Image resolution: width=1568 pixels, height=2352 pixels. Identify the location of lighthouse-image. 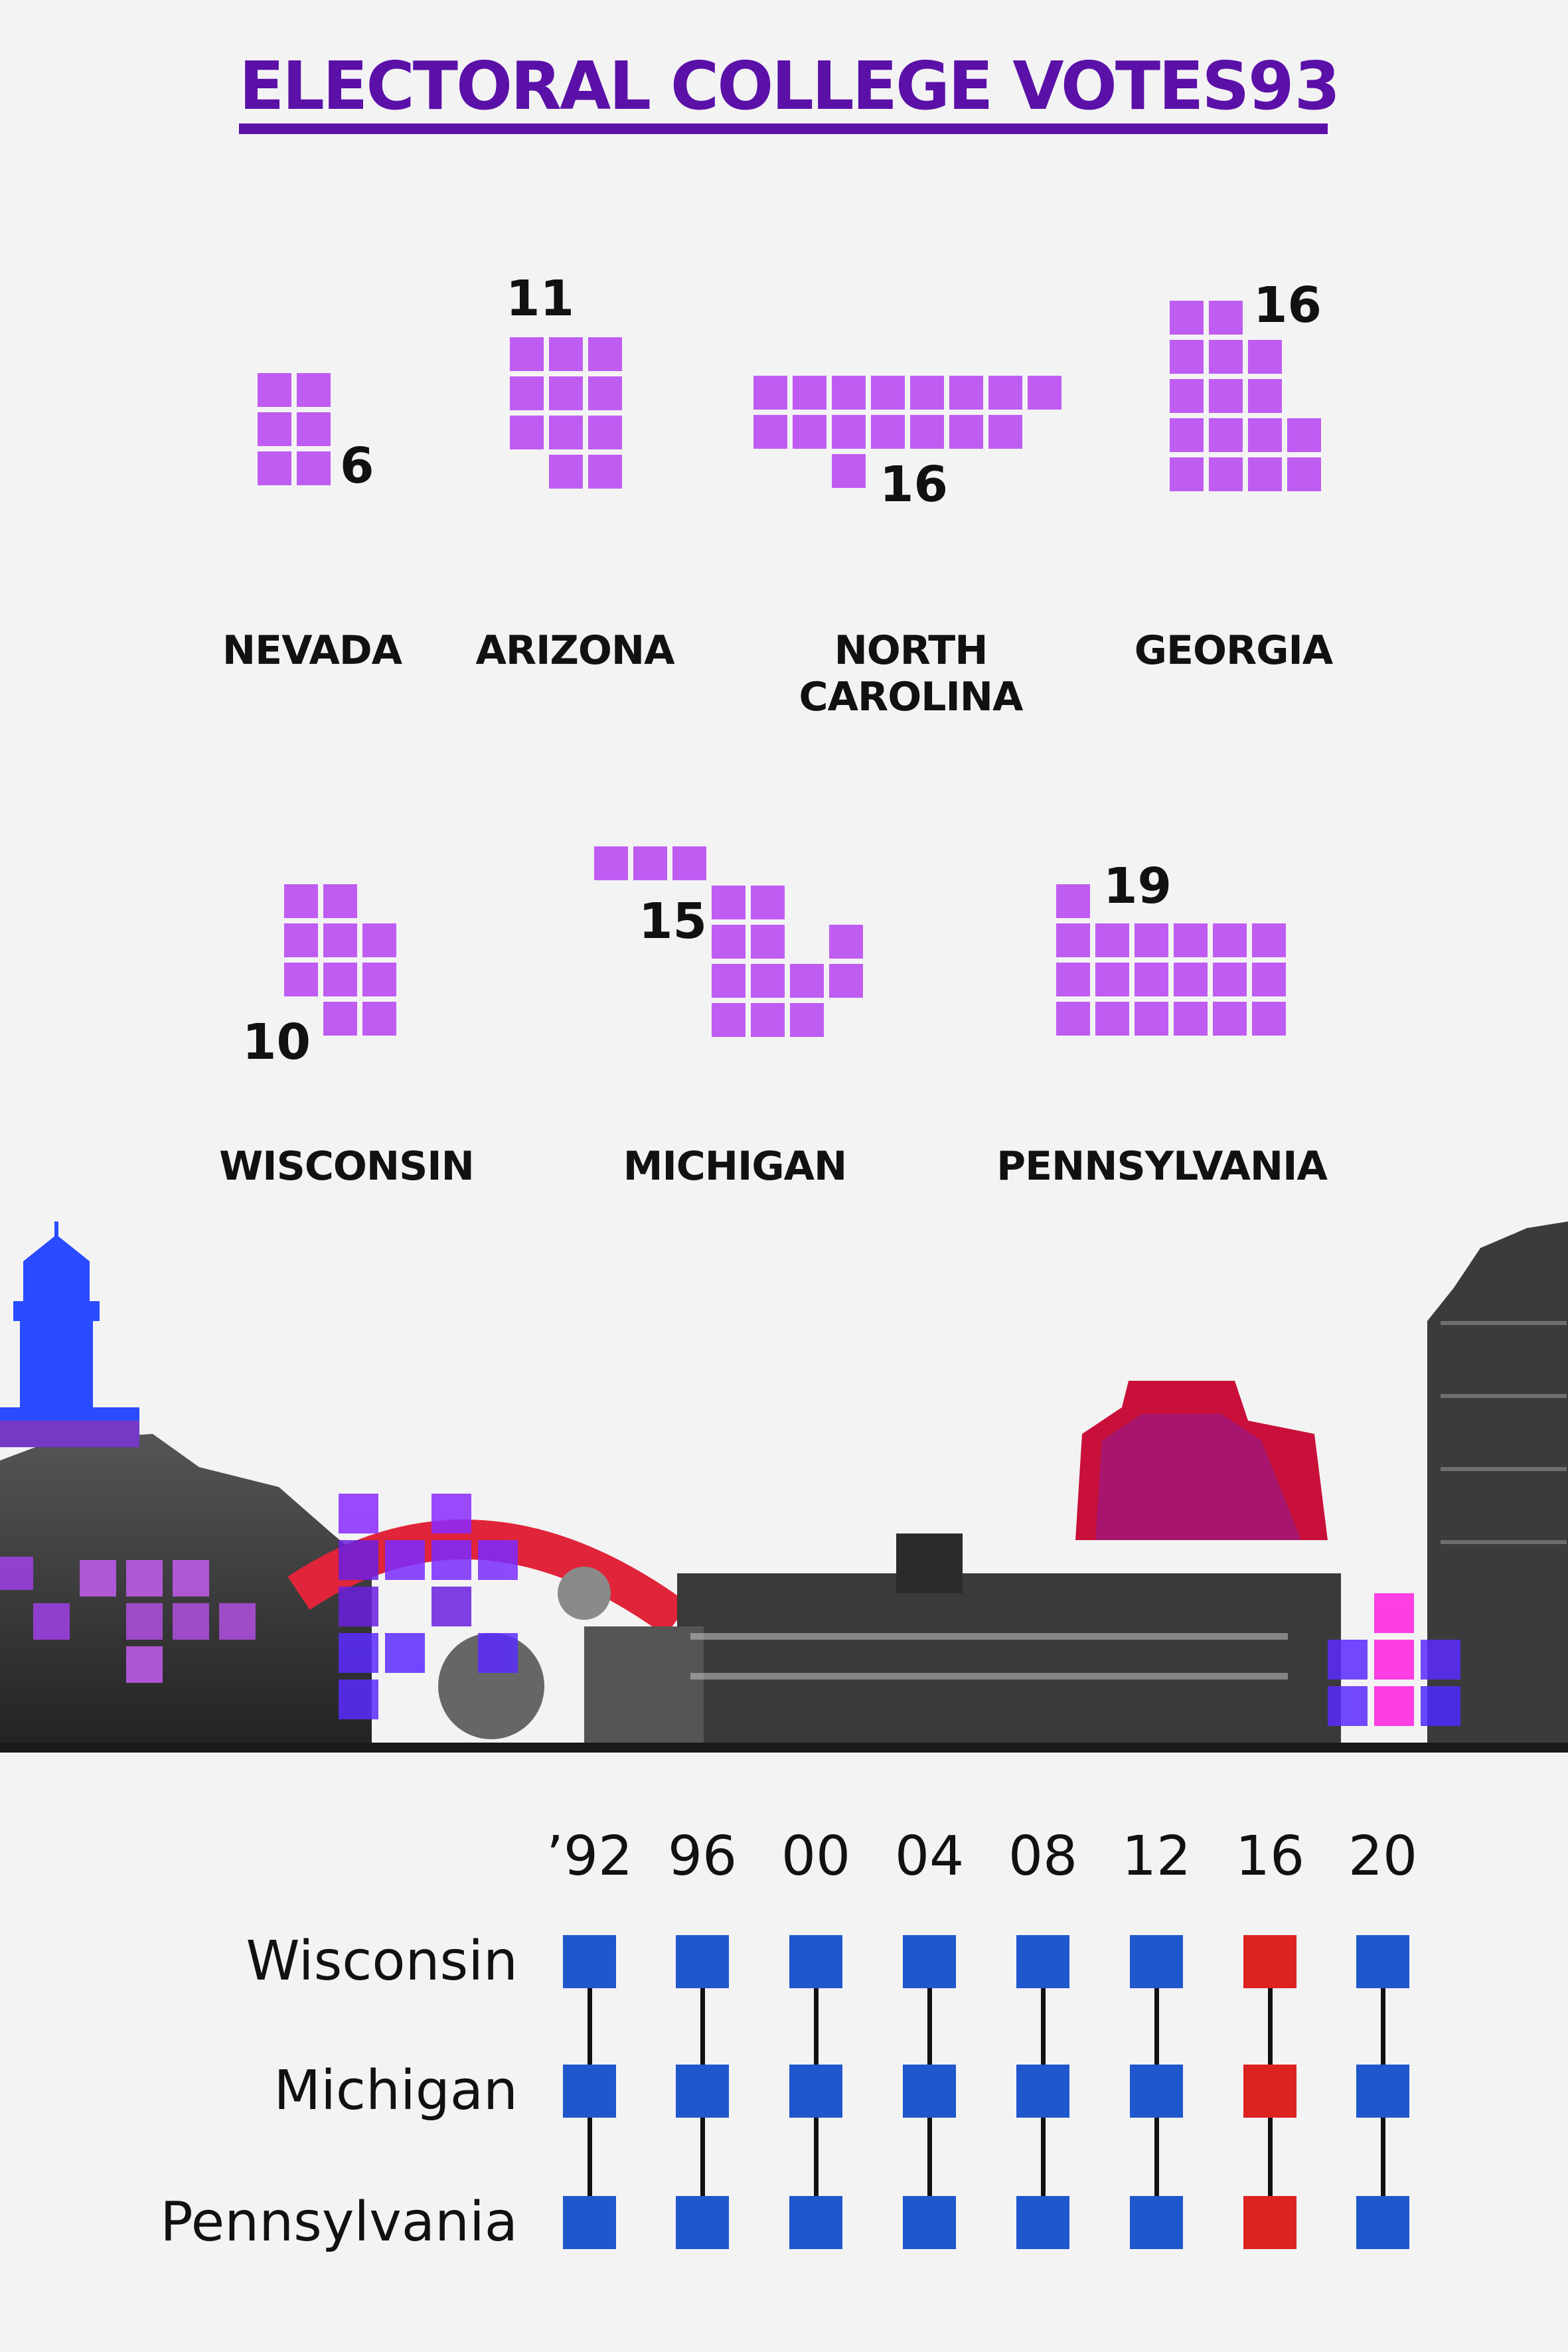
(69, 1334).